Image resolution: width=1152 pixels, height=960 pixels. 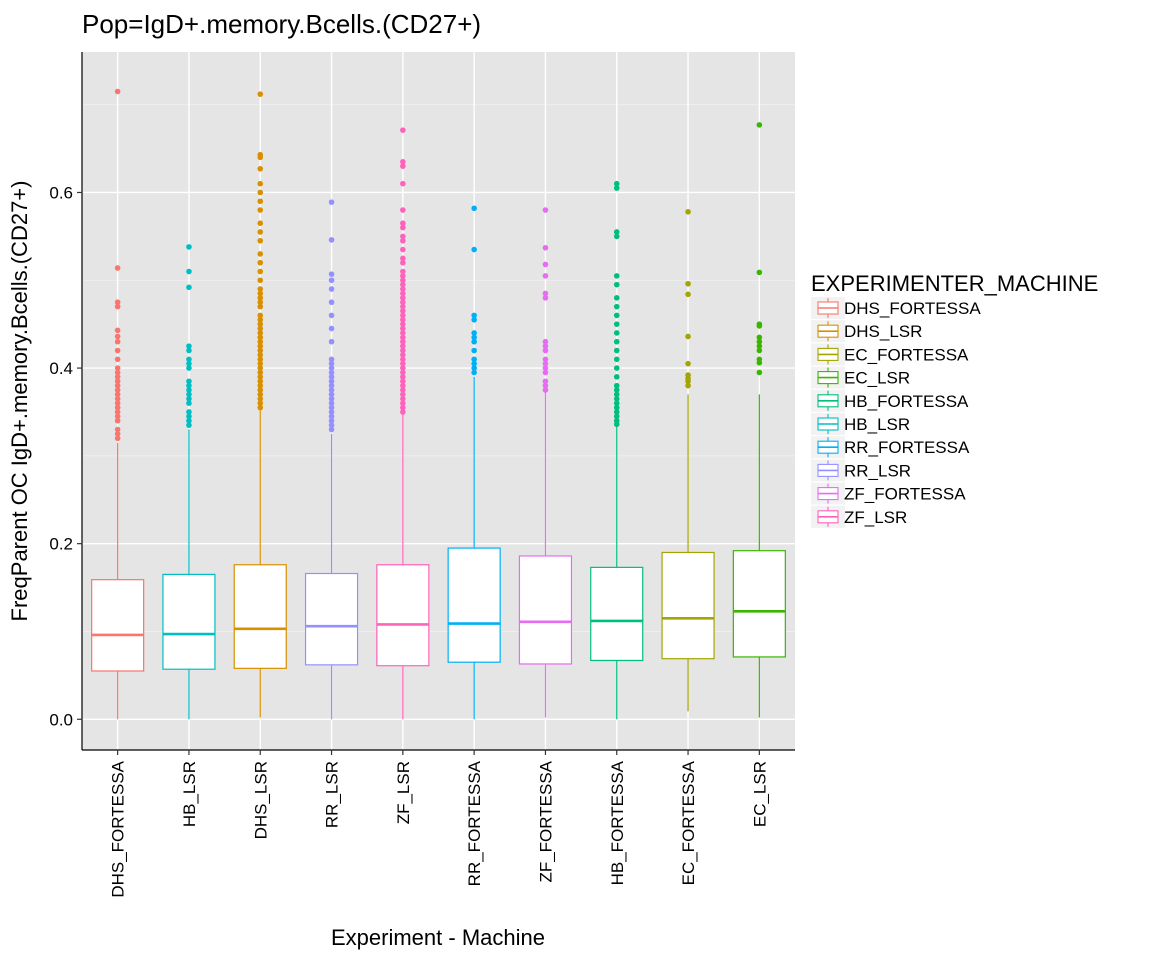 What do you see at coordinates (617, 822) in the screenshot?
I see `x-tick-label: HB_FORTESSA` at bounding box center [617, 822].